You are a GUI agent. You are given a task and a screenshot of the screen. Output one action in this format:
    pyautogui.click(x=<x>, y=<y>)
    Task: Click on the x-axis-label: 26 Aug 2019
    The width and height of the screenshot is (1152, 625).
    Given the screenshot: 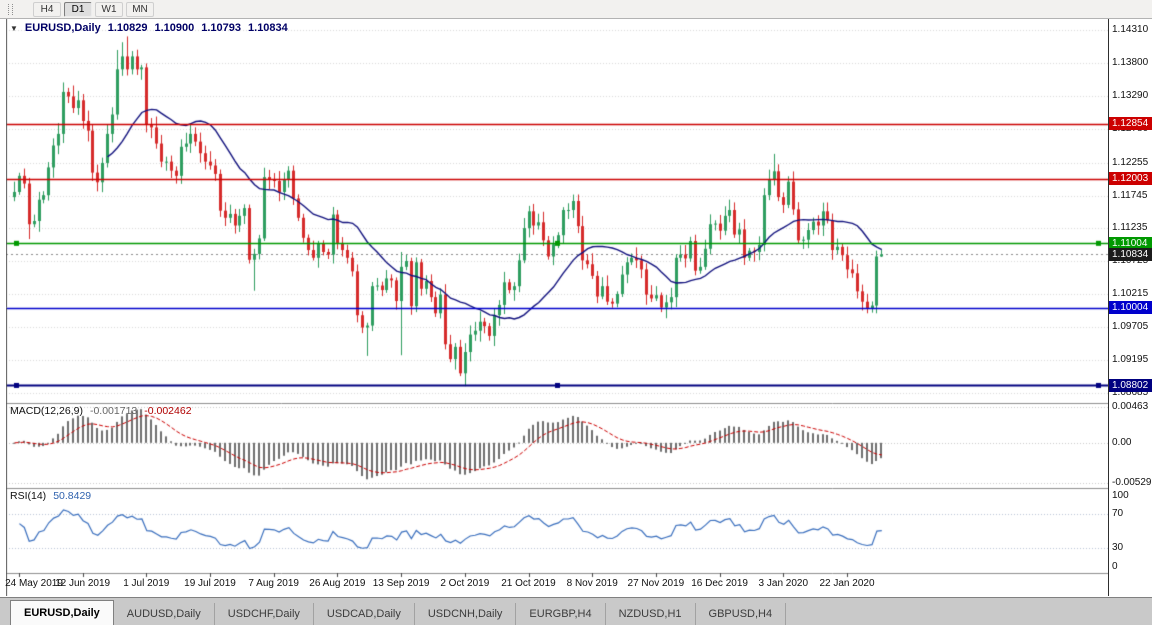 What is the action you would take?
    pyautogui.click(x=337, y=583)
    